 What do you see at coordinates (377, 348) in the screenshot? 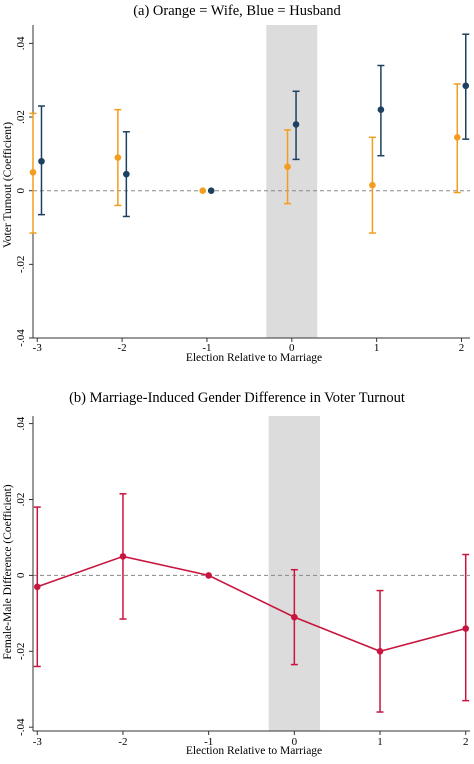
I see `panel-a-x-tick-label: 1` at bounding box center [377, 348].